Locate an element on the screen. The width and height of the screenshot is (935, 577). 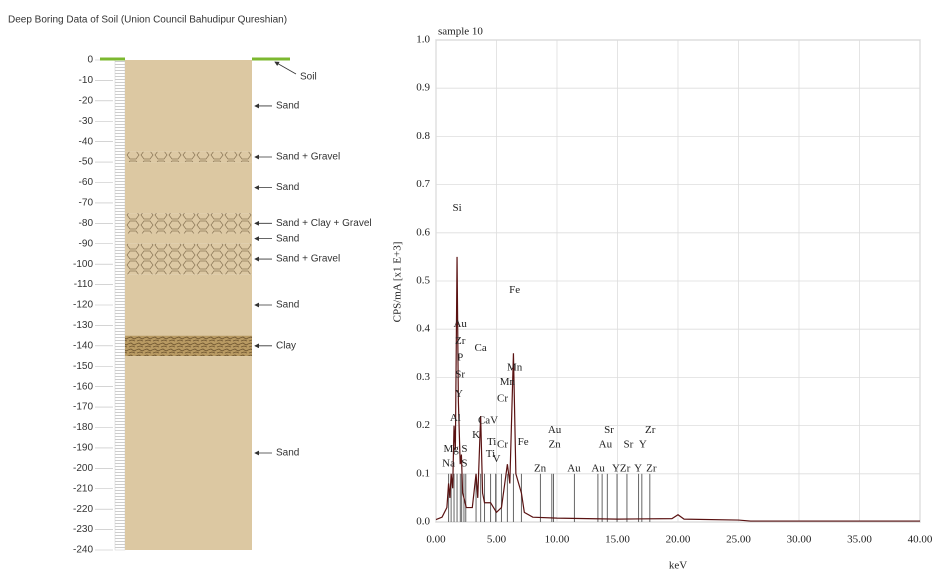
depth-tick-label: -220 is located at coordinates (83, 509).